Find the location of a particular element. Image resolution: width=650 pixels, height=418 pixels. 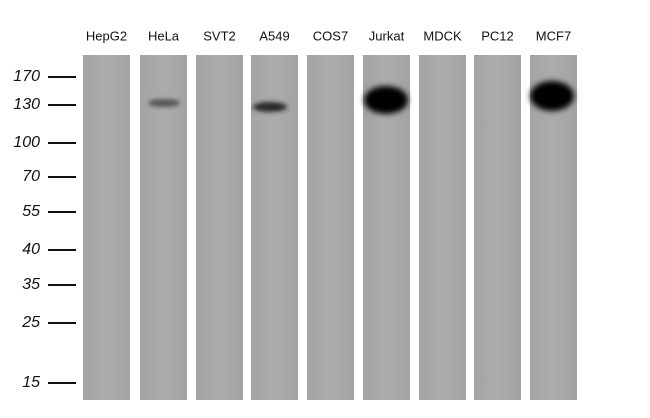

marker-label: 130 is located at coordinates (26, 104).